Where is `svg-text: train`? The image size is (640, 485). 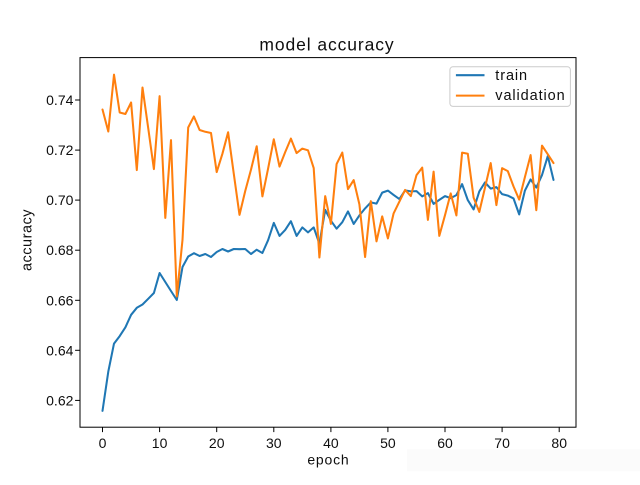
svg-text: train is located at coordinates (511, 76).